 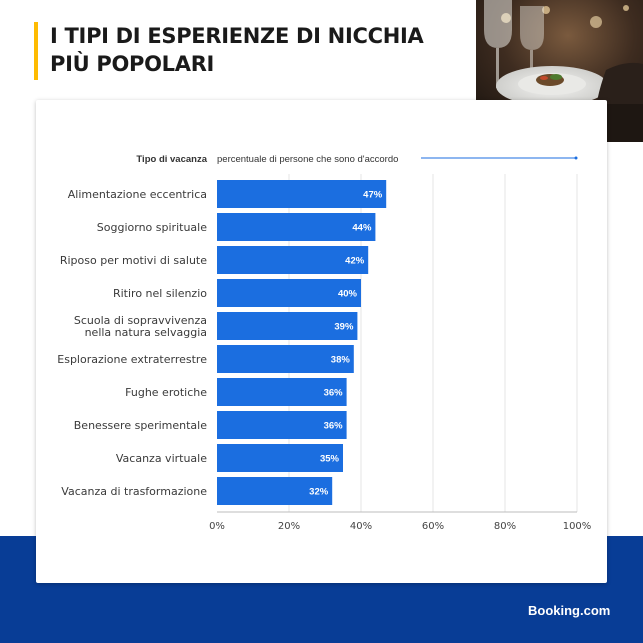 What do you see at coordinates (140, 425) in the screenshot?
I see `category-label: Benessere sperimentale` at bounding box center [140, 425].